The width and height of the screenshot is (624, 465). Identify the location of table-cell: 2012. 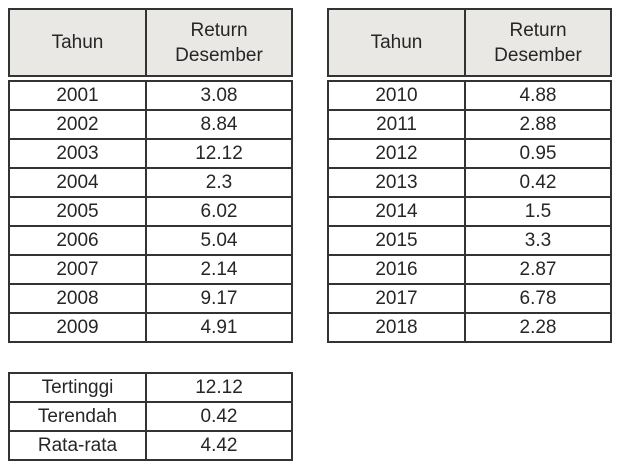
(396, 153).